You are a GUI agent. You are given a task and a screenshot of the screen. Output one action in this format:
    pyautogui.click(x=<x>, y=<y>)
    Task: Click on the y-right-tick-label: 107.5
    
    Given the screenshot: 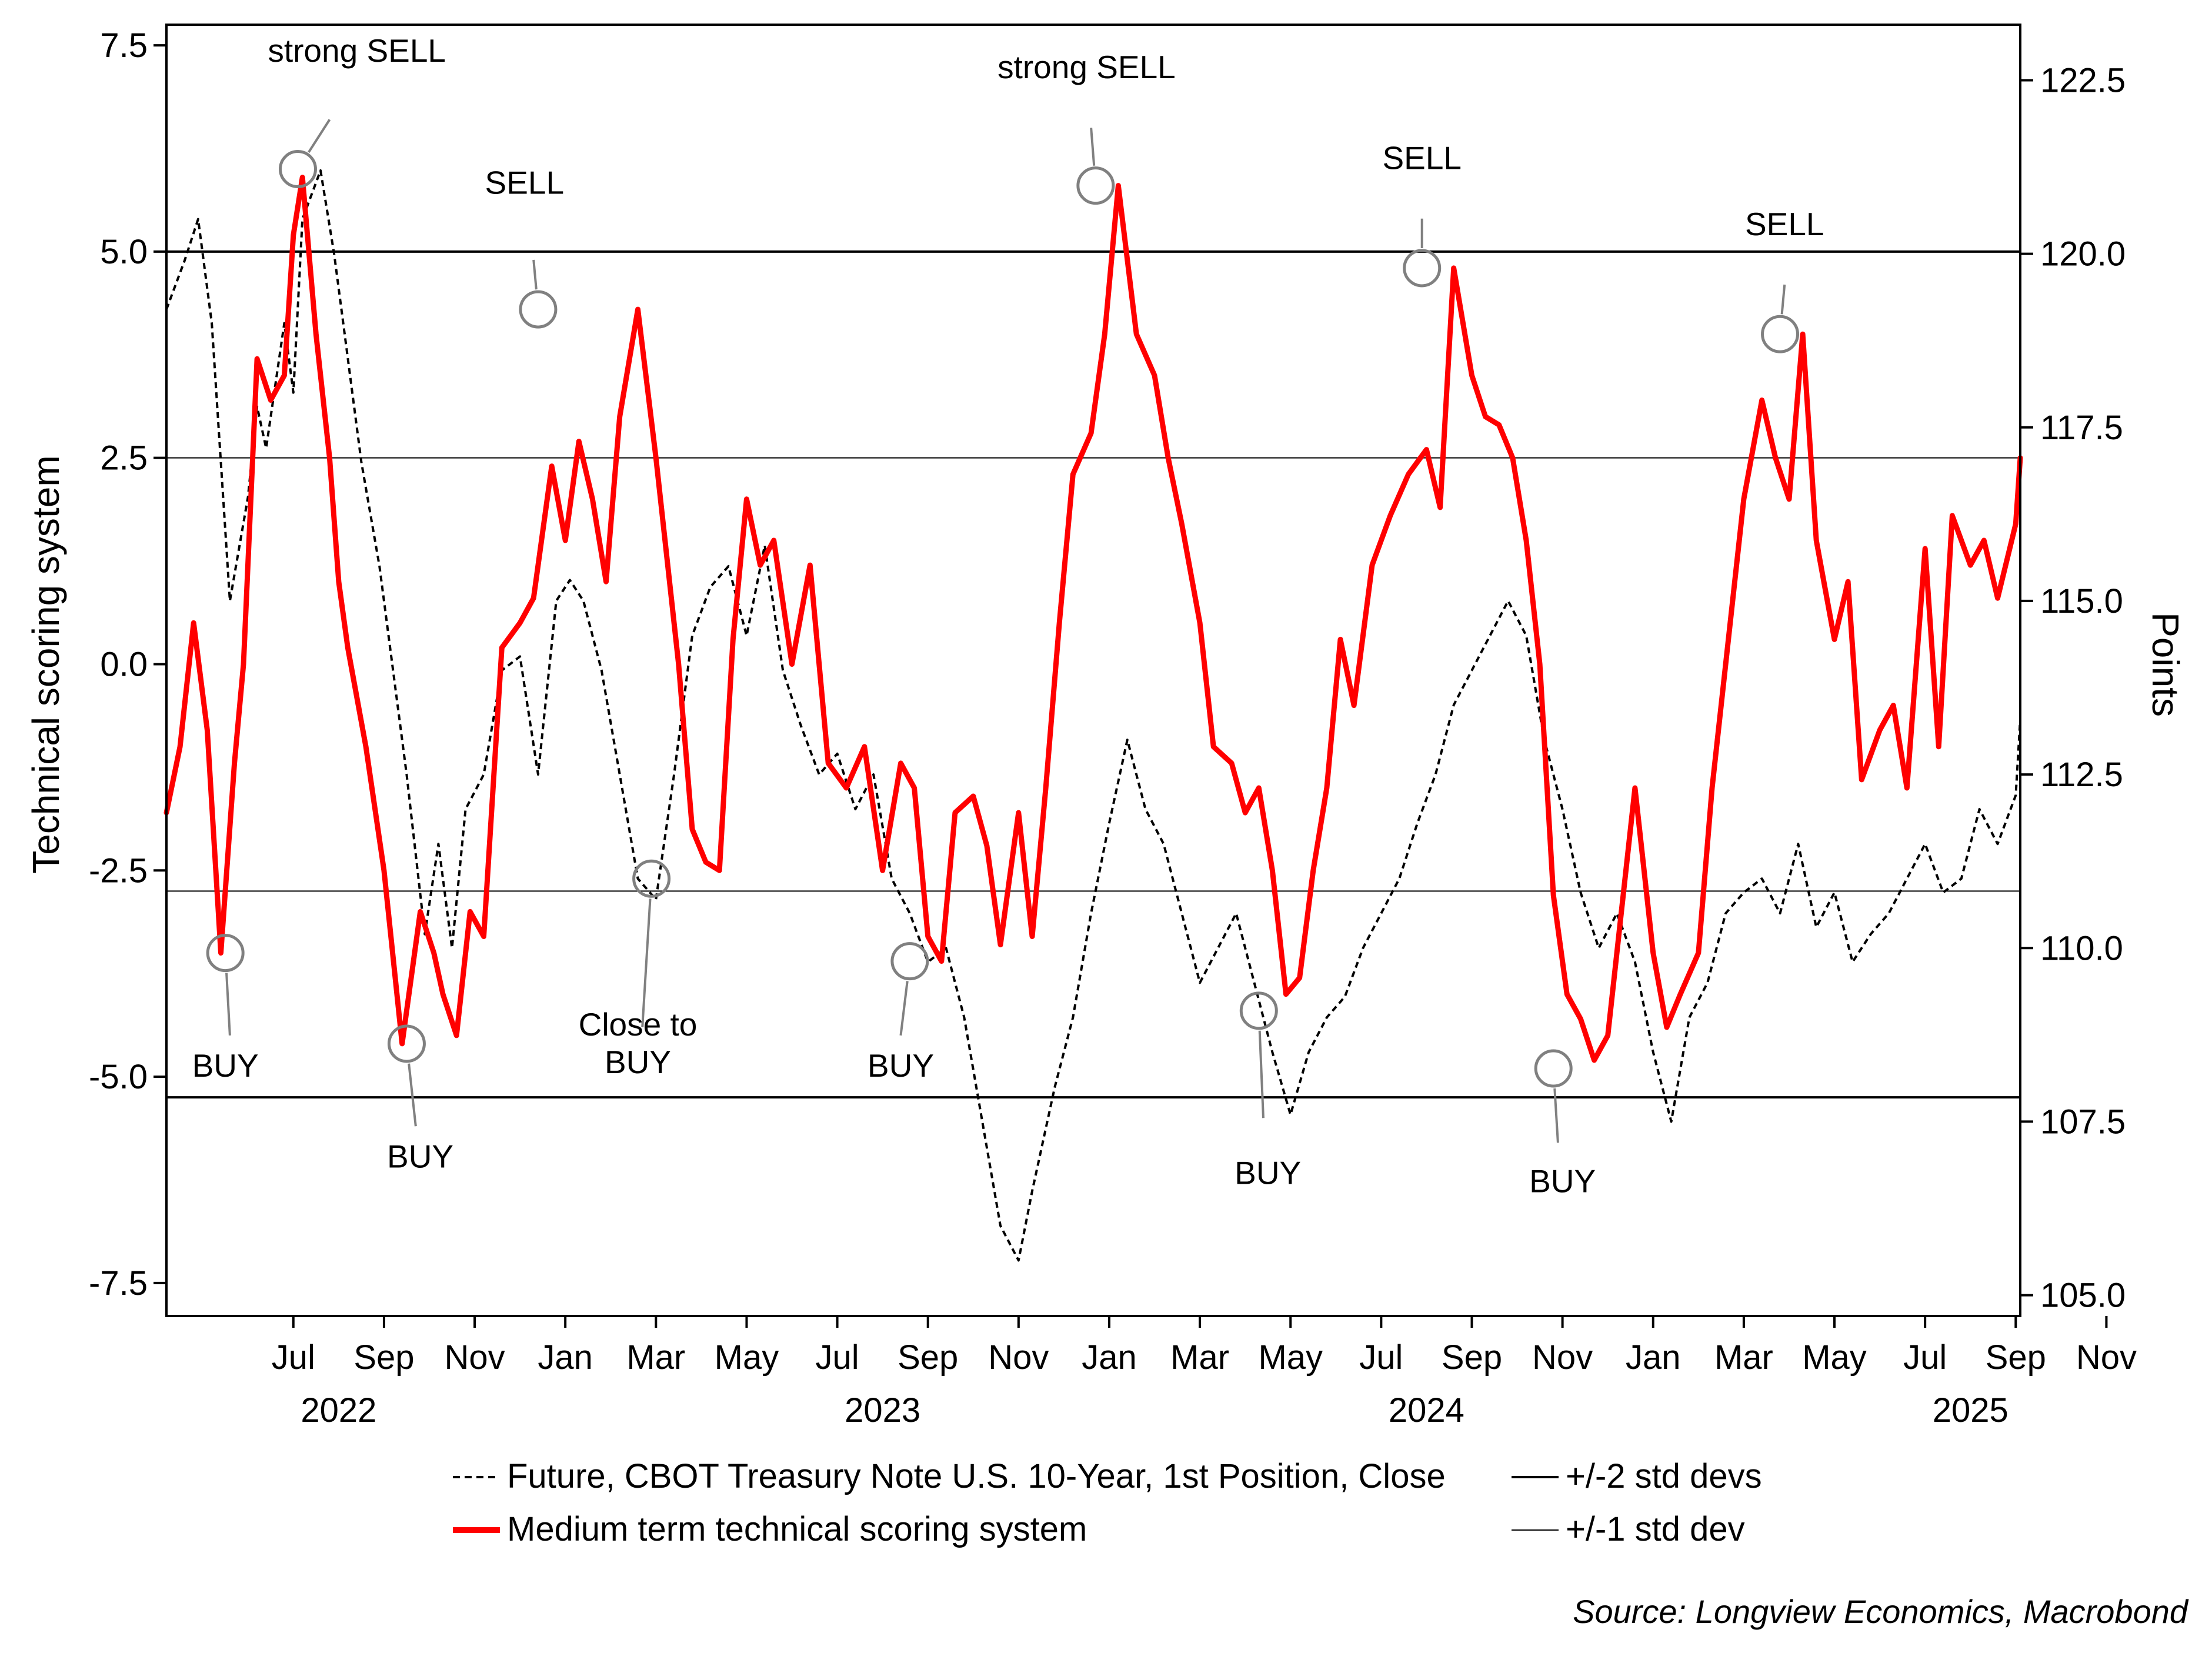 What is the action you would take?
    pyautogui.click(x=2083, y=1122)
    